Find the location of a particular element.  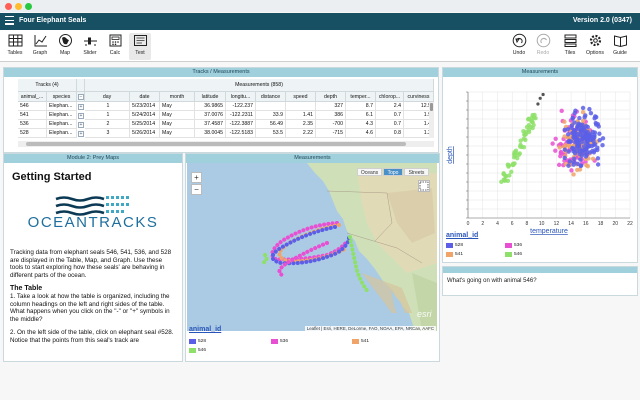

column-header-month: month is located at coordinates (177, 97).